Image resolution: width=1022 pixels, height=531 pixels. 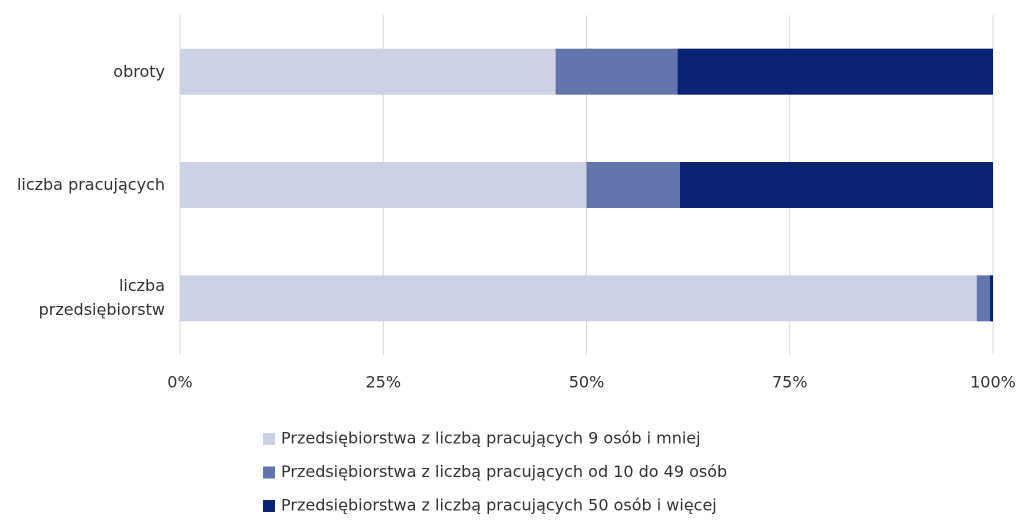 I want to click on y-tick-label: liczba pracujących, so click(x=90, y=184).